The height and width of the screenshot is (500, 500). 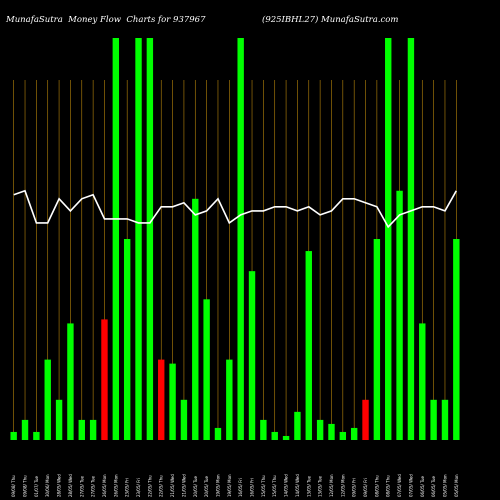 What do you see at coordinates (105, 20) in the screenshot?
I see `chart-title: MunafaSutra Money Flow Charts for 937967` at bounding box center [105, 20].